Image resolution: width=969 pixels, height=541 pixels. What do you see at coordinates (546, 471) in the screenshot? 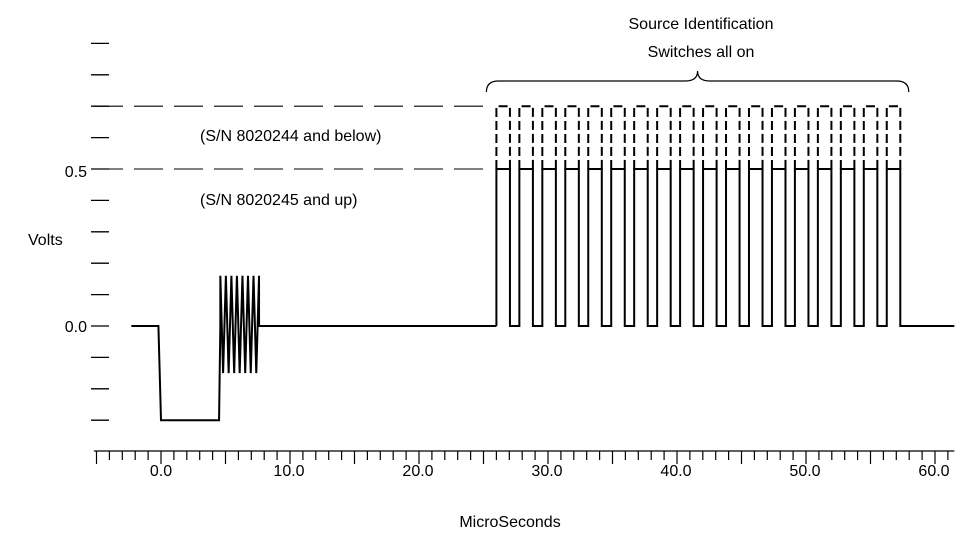
I see `x-tick-label-30: 30.0` at bounding box center [546, 471].